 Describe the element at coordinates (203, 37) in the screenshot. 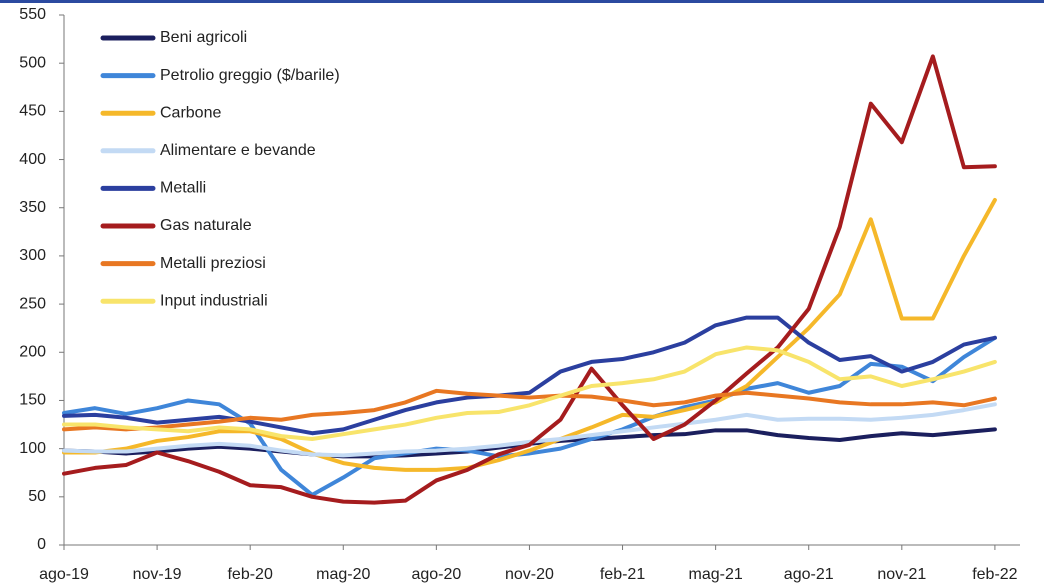

I see `legend-label: Beni agricoli` at that location.